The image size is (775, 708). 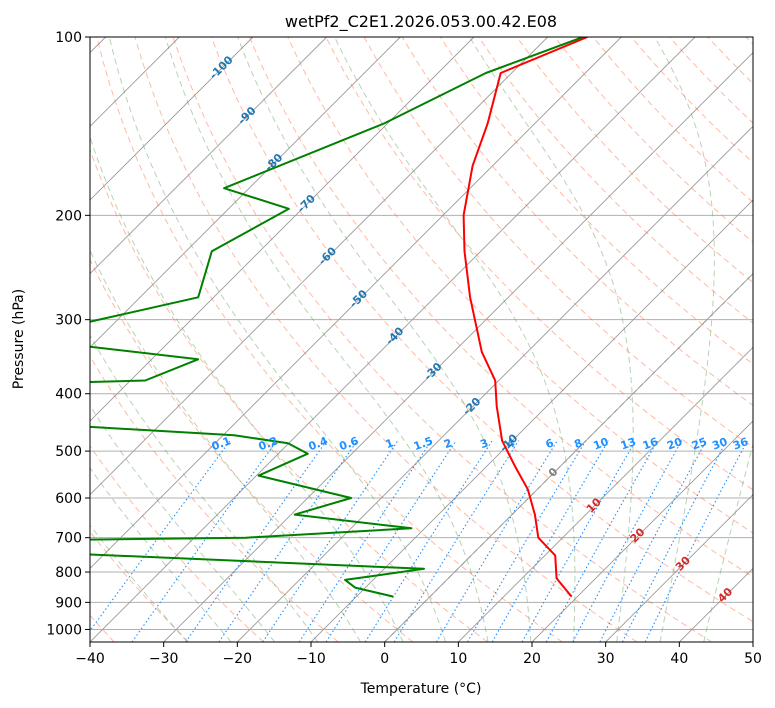 What do you see at coordinates (679, 659) in the screenshot?
I see `x-tick-label: 40` at bounding box center [679, 659].